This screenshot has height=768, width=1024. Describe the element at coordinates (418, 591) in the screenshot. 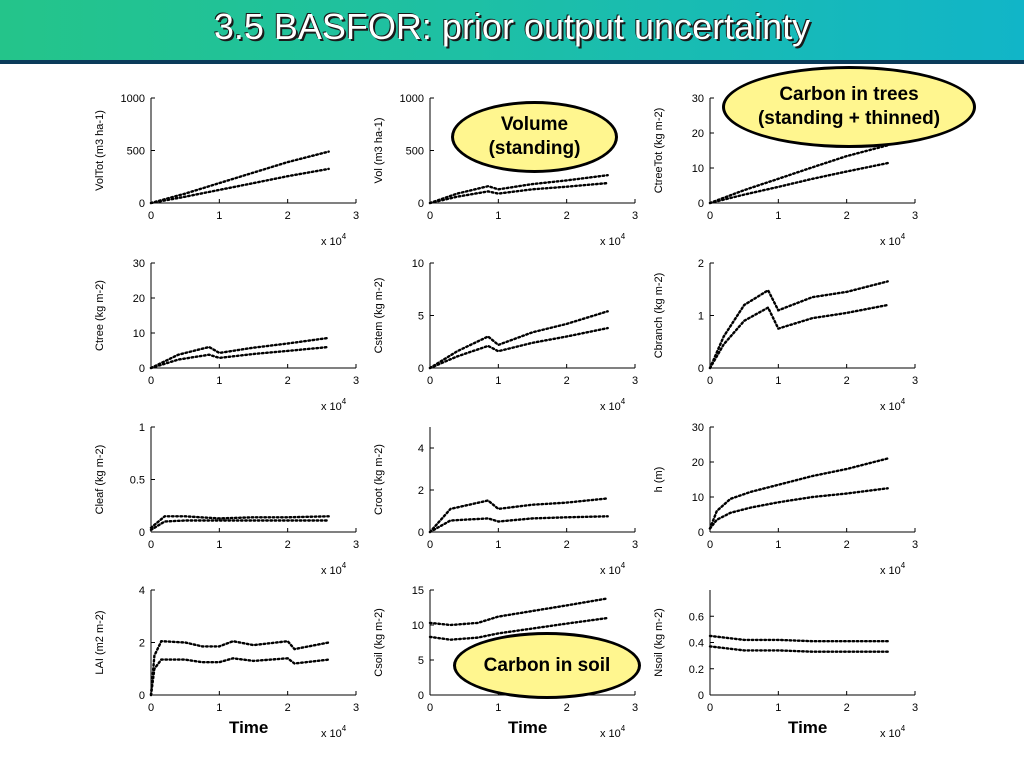

I see `y-tick-label: 15` at that location.